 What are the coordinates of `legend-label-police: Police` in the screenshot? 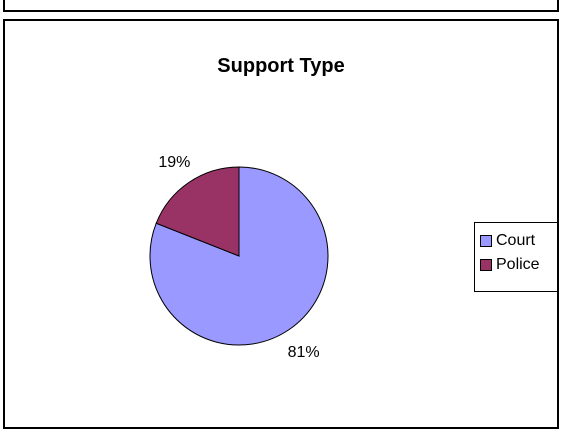 It's located at (518, 264).